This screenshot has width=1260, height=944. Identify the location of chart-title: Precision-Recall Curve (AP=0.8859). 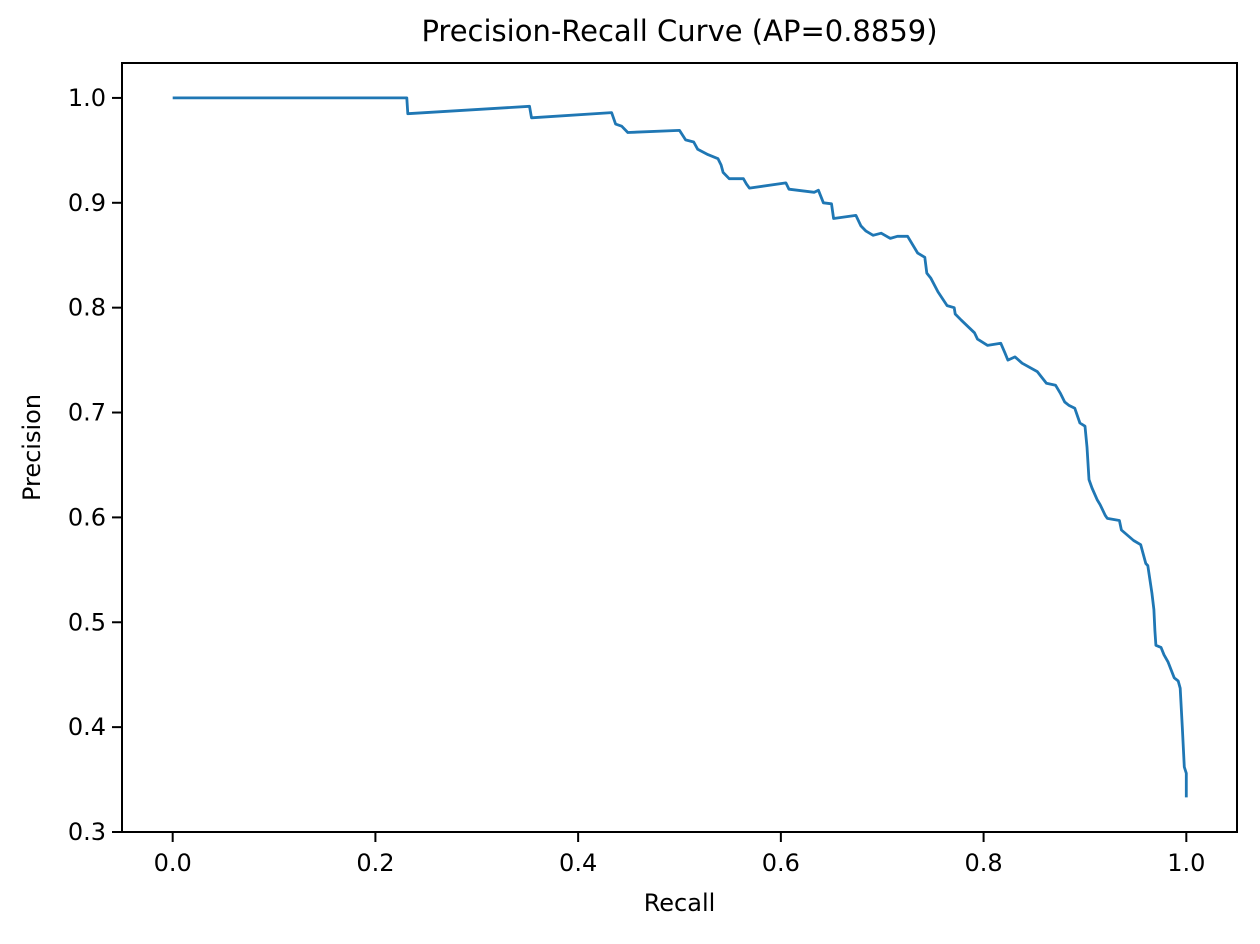
(679, 31).